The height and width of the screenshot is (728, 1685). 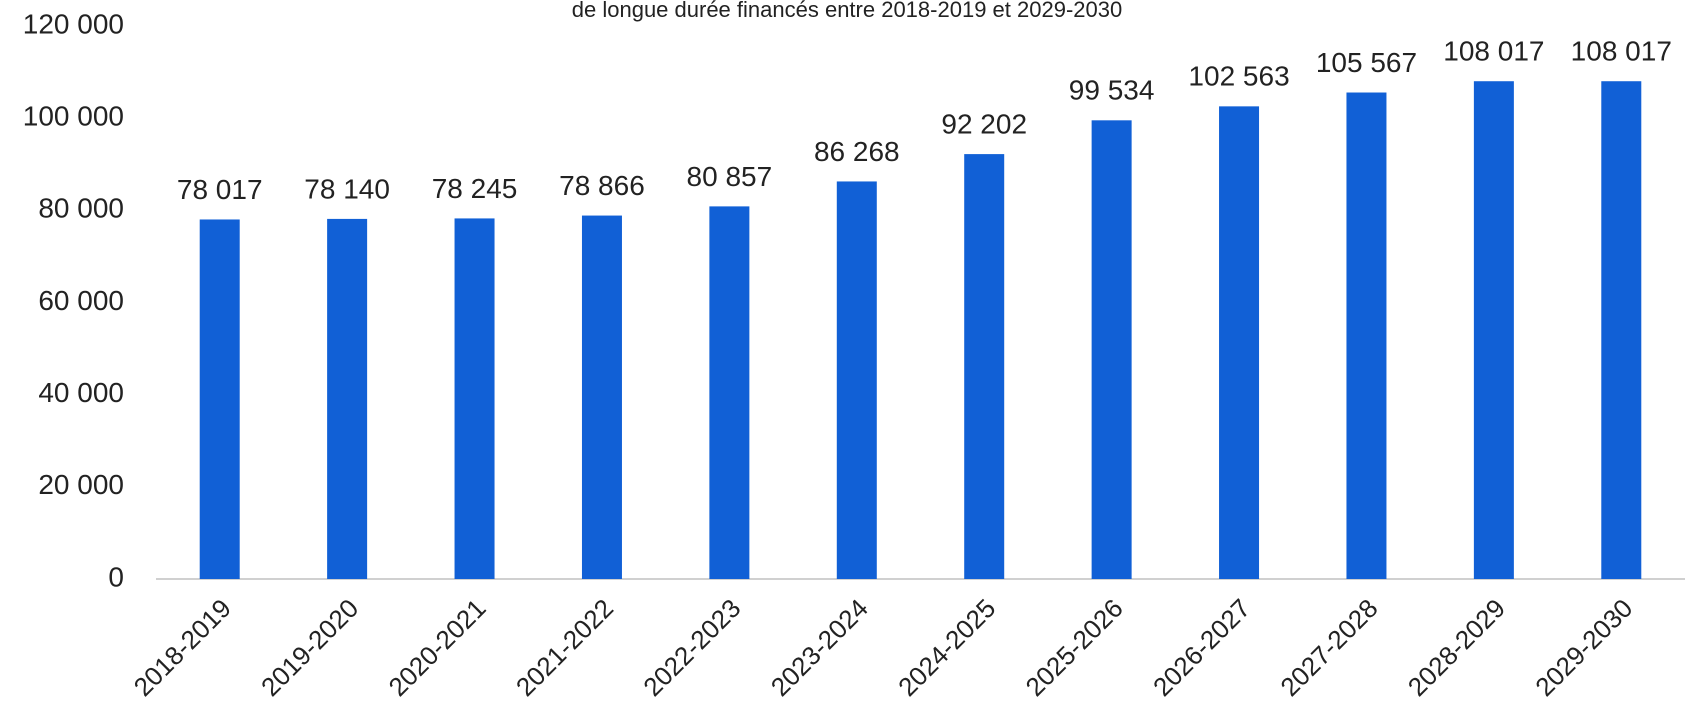 What do you see at coordinates (116, 576) in the screenshot?
I see `y-tick-label: 0` at bounding box center [116, 576].